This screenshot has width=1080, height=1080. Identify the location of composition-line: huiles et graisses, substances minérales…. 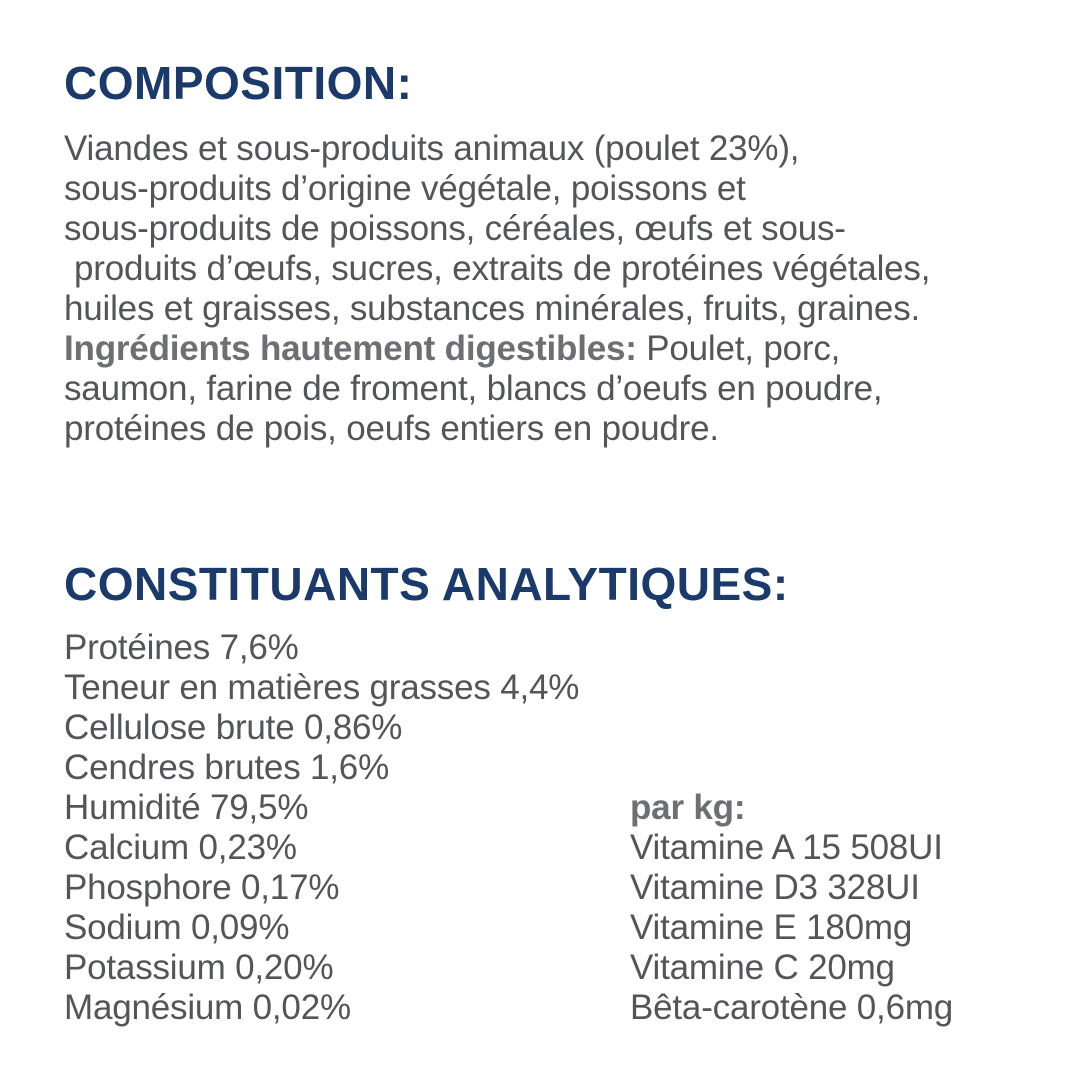
(492, 308).